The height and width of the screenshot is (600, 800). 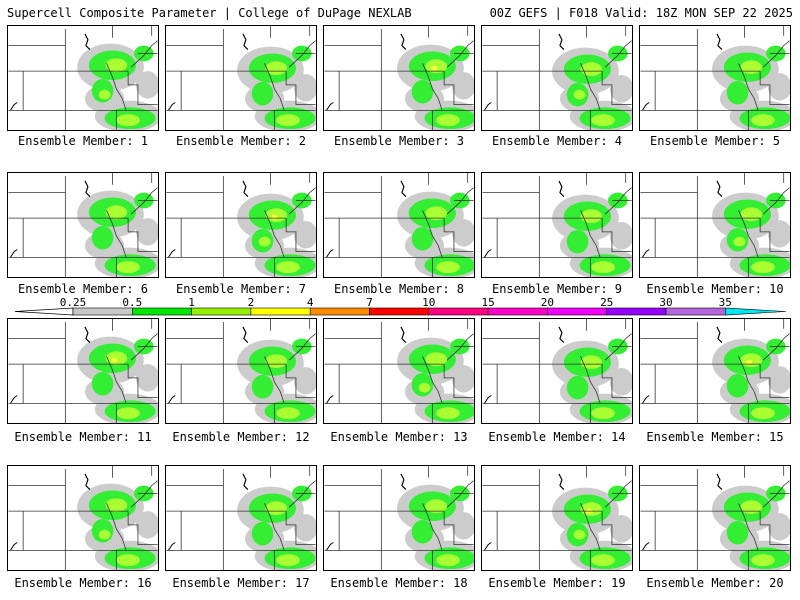 I want to click on colorbar-tick-label: 25, so click(x=606, y=302).